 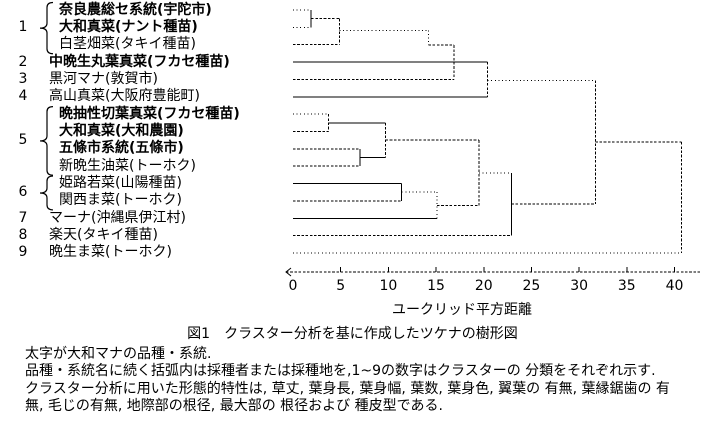 What do you see at coordinates (674, 286) in the screenshot?
I see `axis-tick-label-40: 40` at bounding box center [674, 286].